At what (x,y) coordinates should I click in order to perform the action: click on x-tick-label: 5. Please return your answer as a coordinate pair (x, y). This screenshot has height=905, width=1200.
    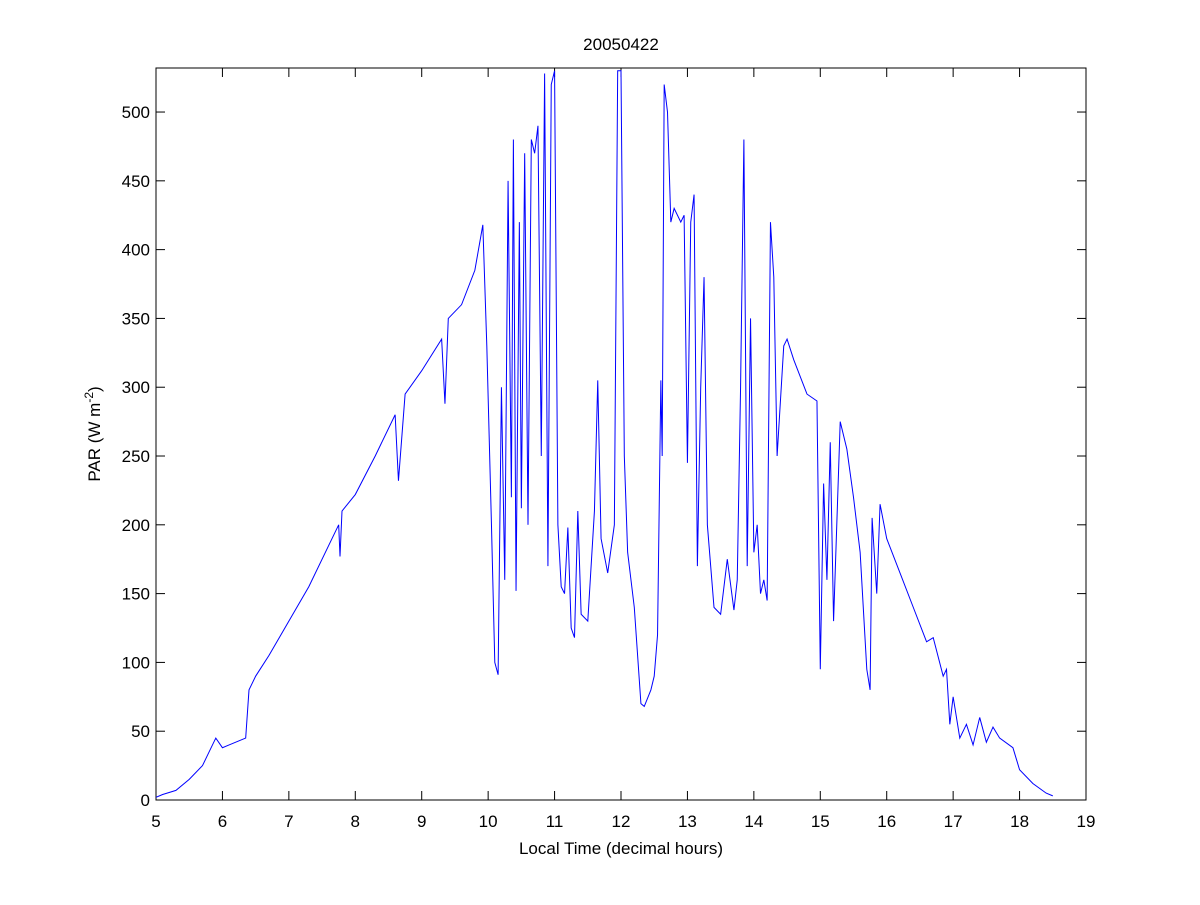
    Looking at the image, I should click on (155, 821).